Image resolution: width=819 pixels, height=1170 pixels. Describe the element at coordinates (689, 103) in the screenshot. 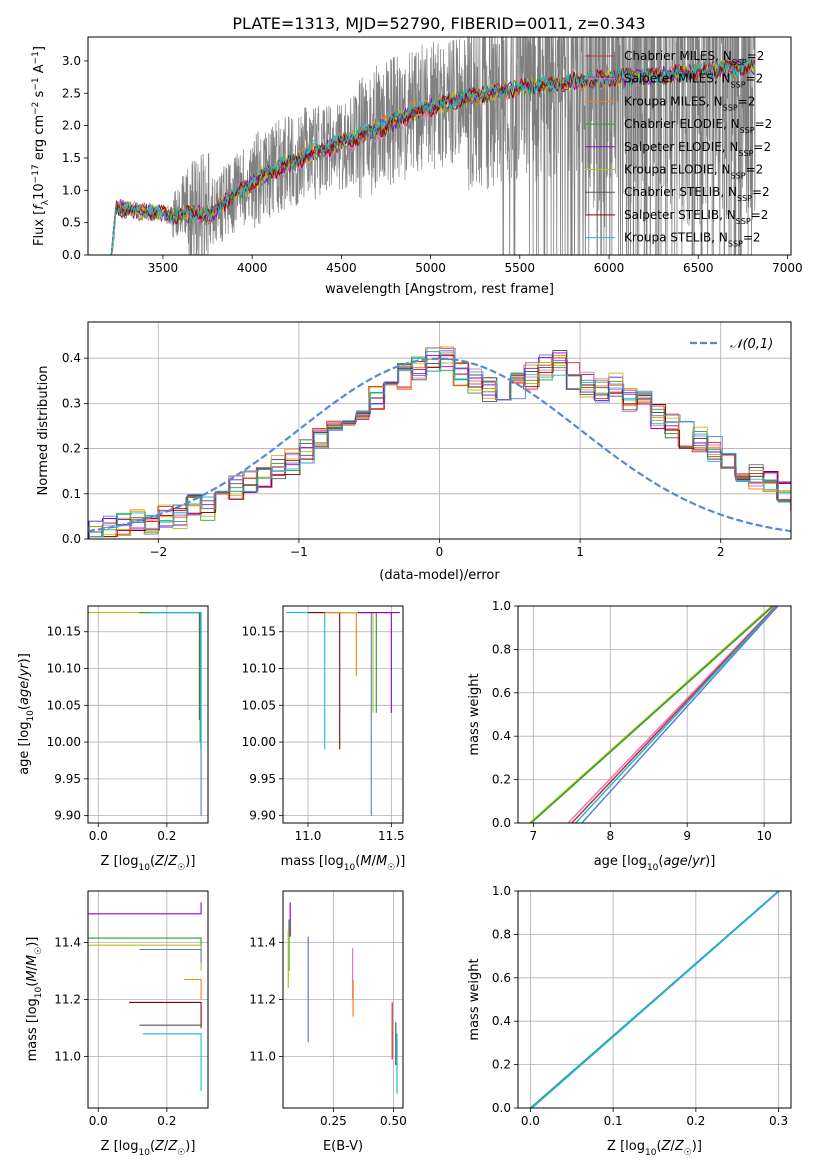

I see `legend-entry-label: Kroupa MILES, NSSP=2` at that location.